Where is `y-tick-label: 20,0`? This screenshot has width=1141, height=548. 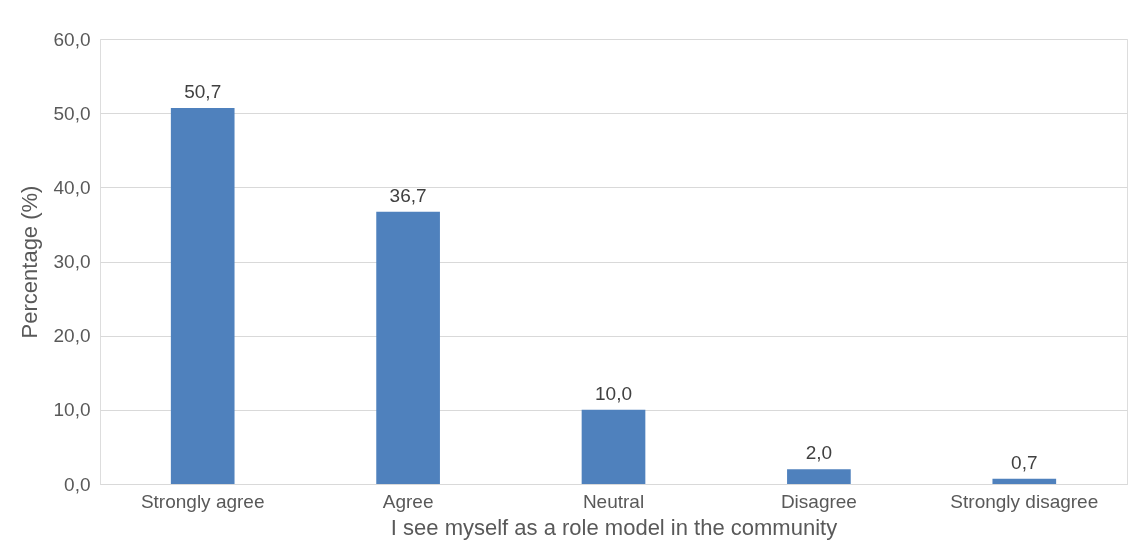 y-tick-label: 20,0 is located at coordinates (72, 336).